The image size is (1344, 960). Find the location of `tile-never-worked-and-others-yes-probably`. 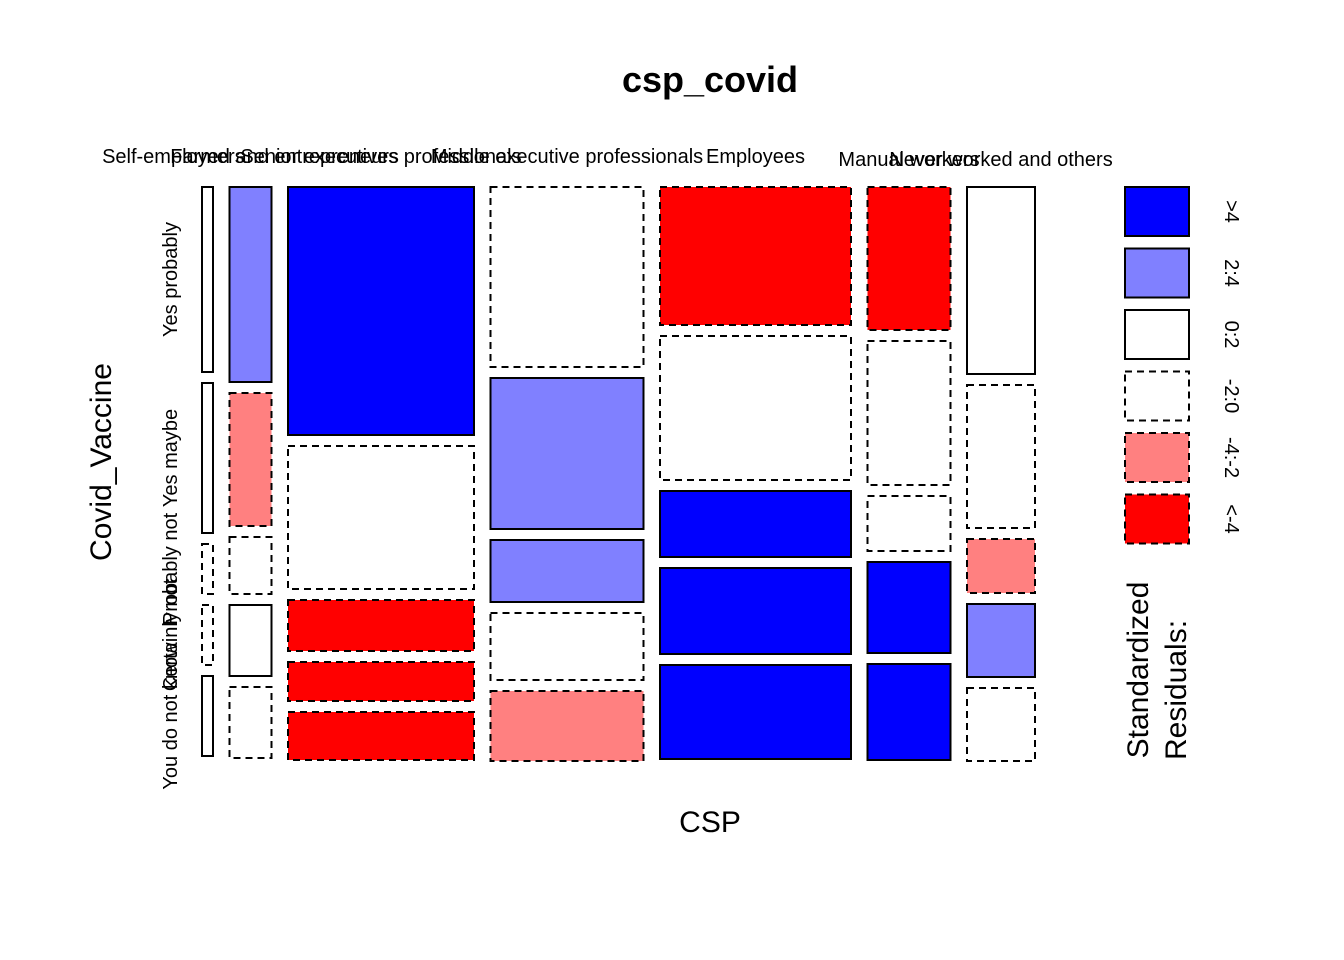

tile-never-worked-and-others-yes-probably is located at coordinates (1001, 280).